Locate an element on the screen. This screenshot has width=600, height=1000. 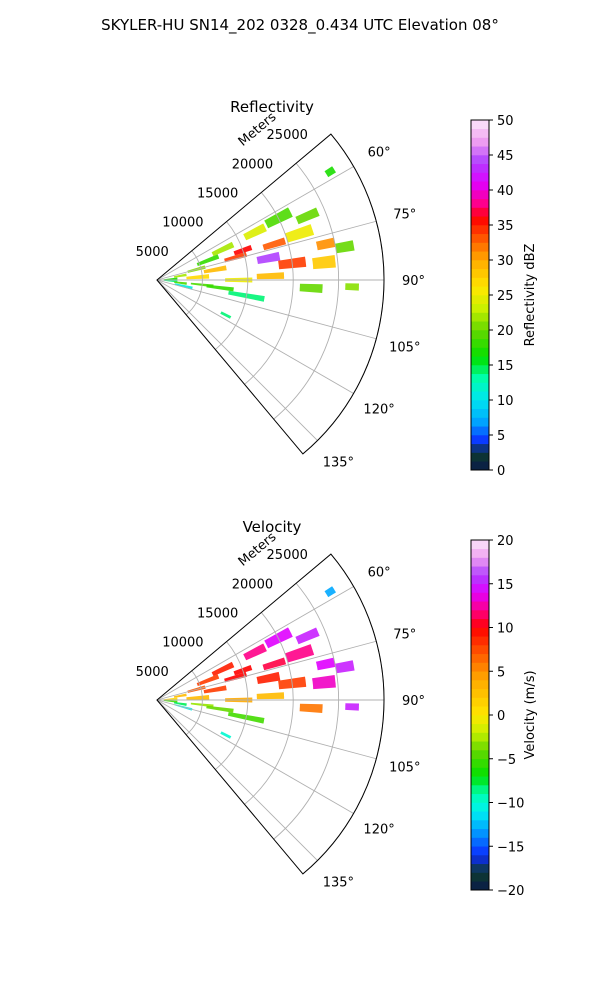
colorbar-tick-label: 0 is located at coordinates (501, 471).